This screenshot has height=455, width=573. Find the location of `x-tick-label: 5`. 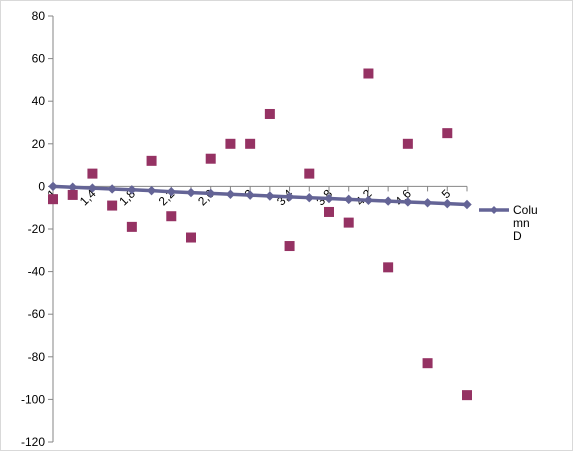

x-tick-label: 5 is located at coordinates (446, 193).